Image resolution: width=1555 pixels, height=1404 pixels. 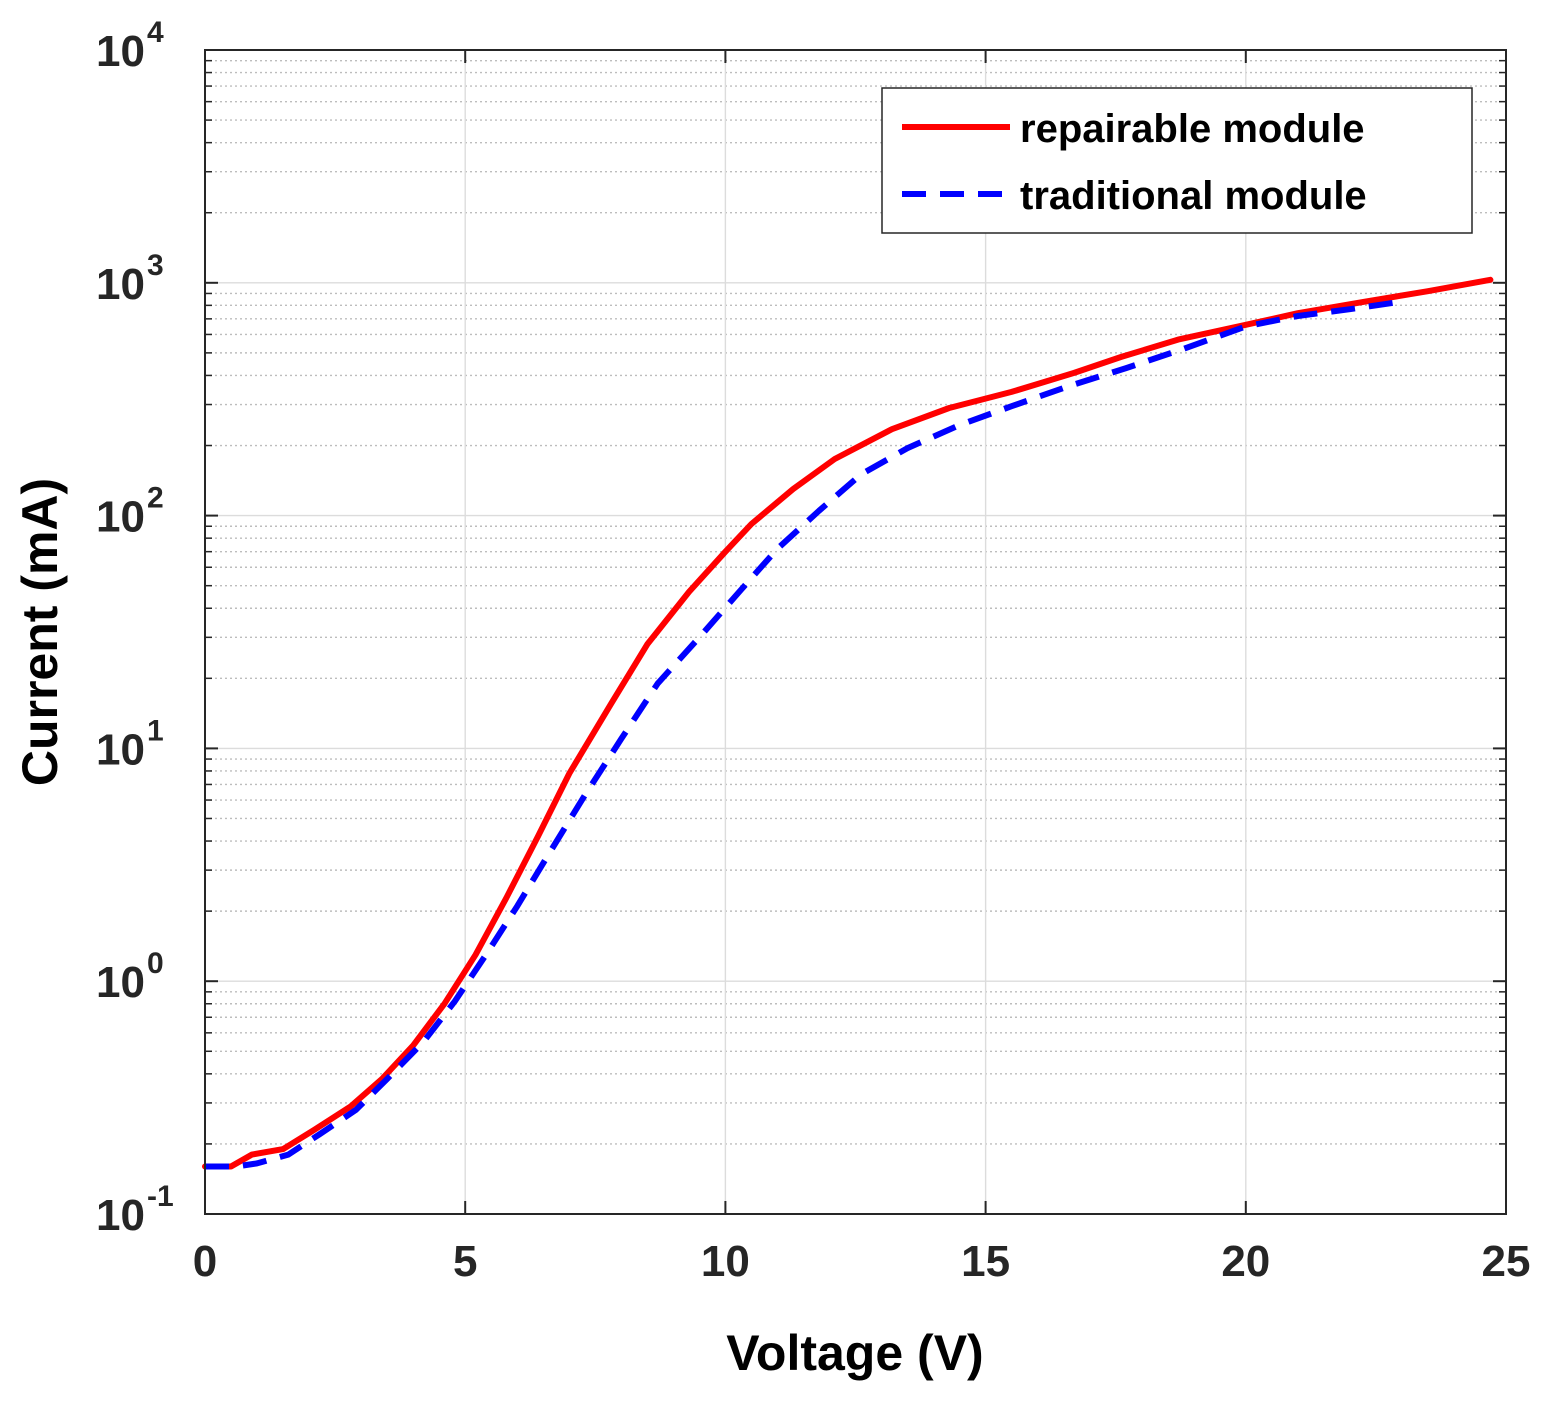 I want to click on x-tick-labels: 0 5 10 15 20 25, so click(x=862, y=1261).